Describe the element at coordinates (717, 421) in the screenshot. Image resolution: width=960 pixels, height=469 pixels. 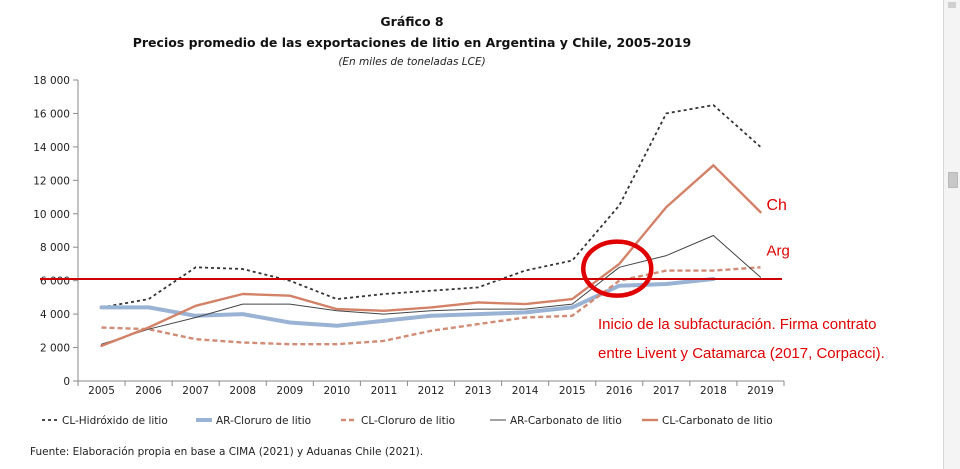
I see `legend-label: CL-Carbonato de litio` at that location.